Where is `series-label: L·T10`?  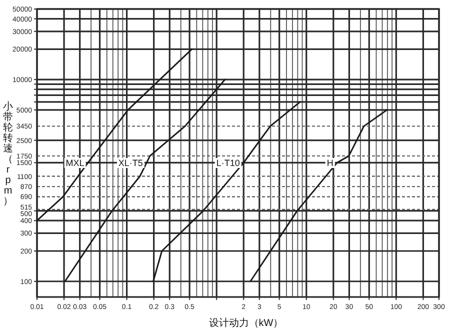
series-label: L·T10 is located at coordinates (228, 163).